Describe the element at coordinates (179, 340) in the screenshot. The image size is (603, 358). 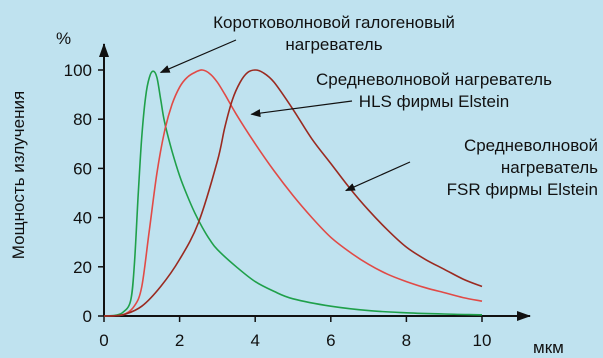
I see `x-tick-label: 2` at that location.